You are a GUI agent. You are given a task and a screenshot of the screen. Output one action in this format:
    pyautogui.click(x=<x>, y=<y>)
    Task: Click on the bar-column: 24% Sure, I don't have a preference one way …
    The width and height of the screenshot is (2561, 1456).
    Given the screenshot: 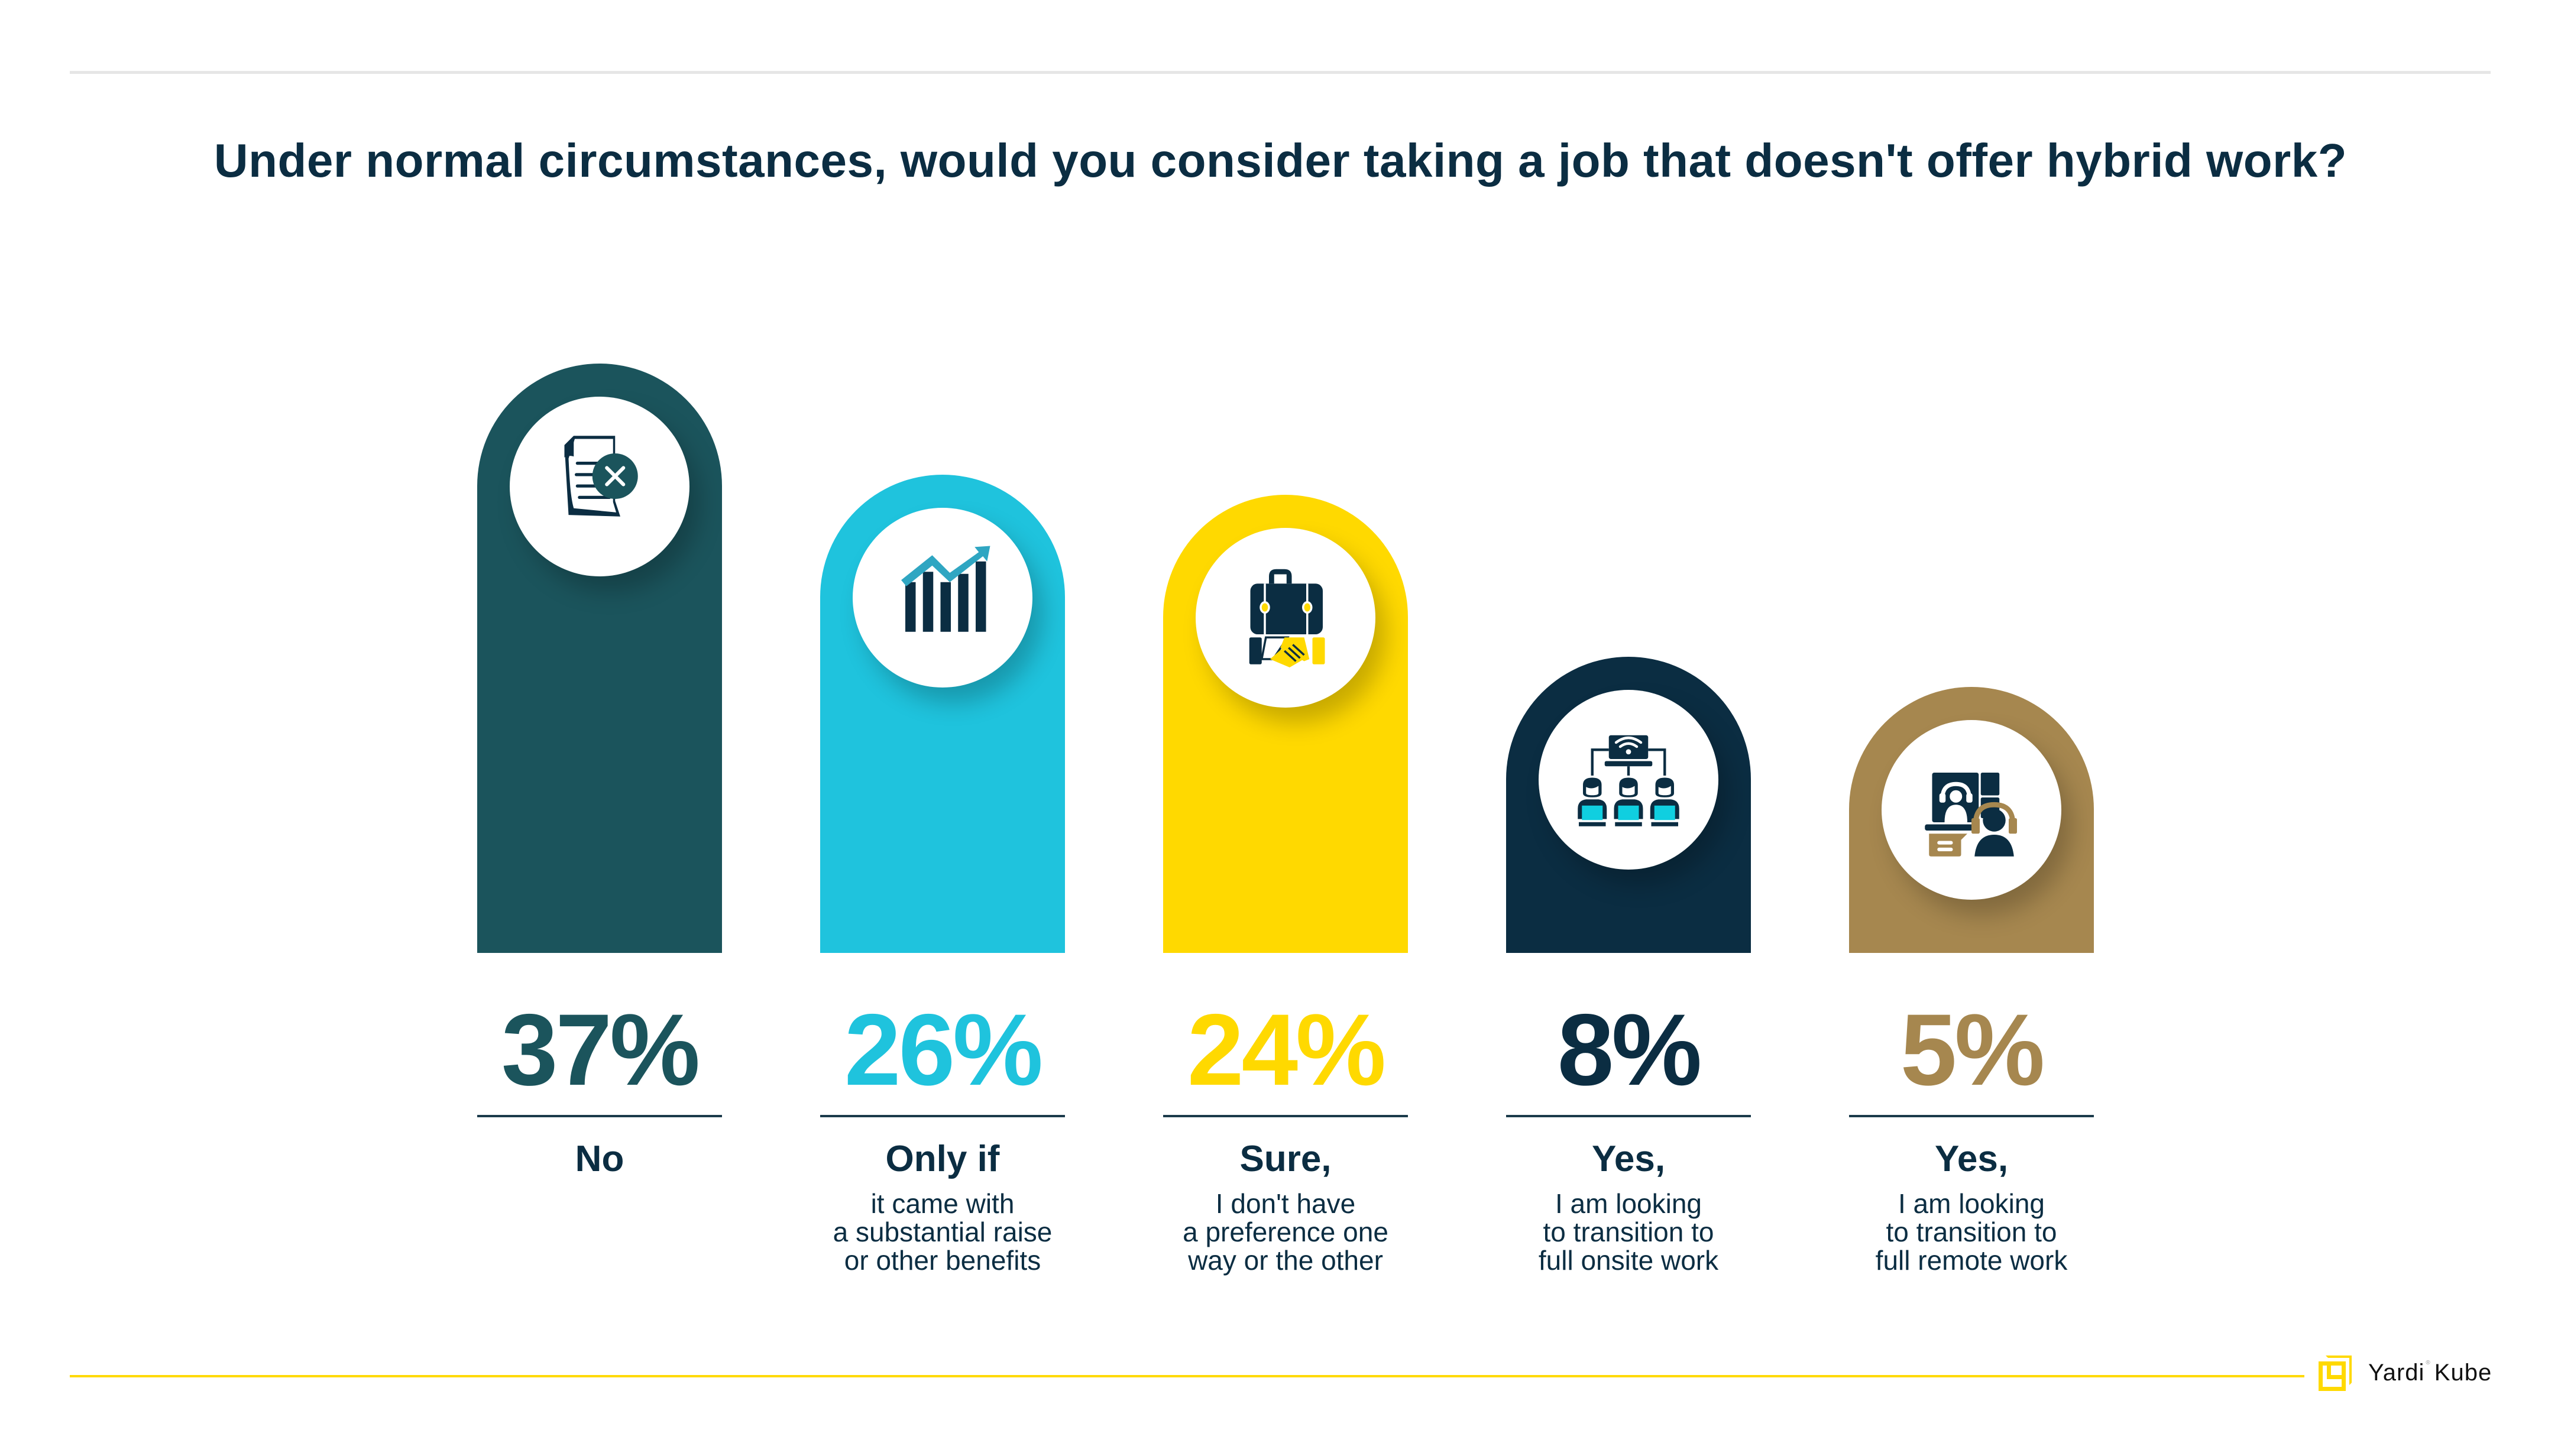 What is the action you would take?
    pyautogui.click(x=1285, y=728)
    